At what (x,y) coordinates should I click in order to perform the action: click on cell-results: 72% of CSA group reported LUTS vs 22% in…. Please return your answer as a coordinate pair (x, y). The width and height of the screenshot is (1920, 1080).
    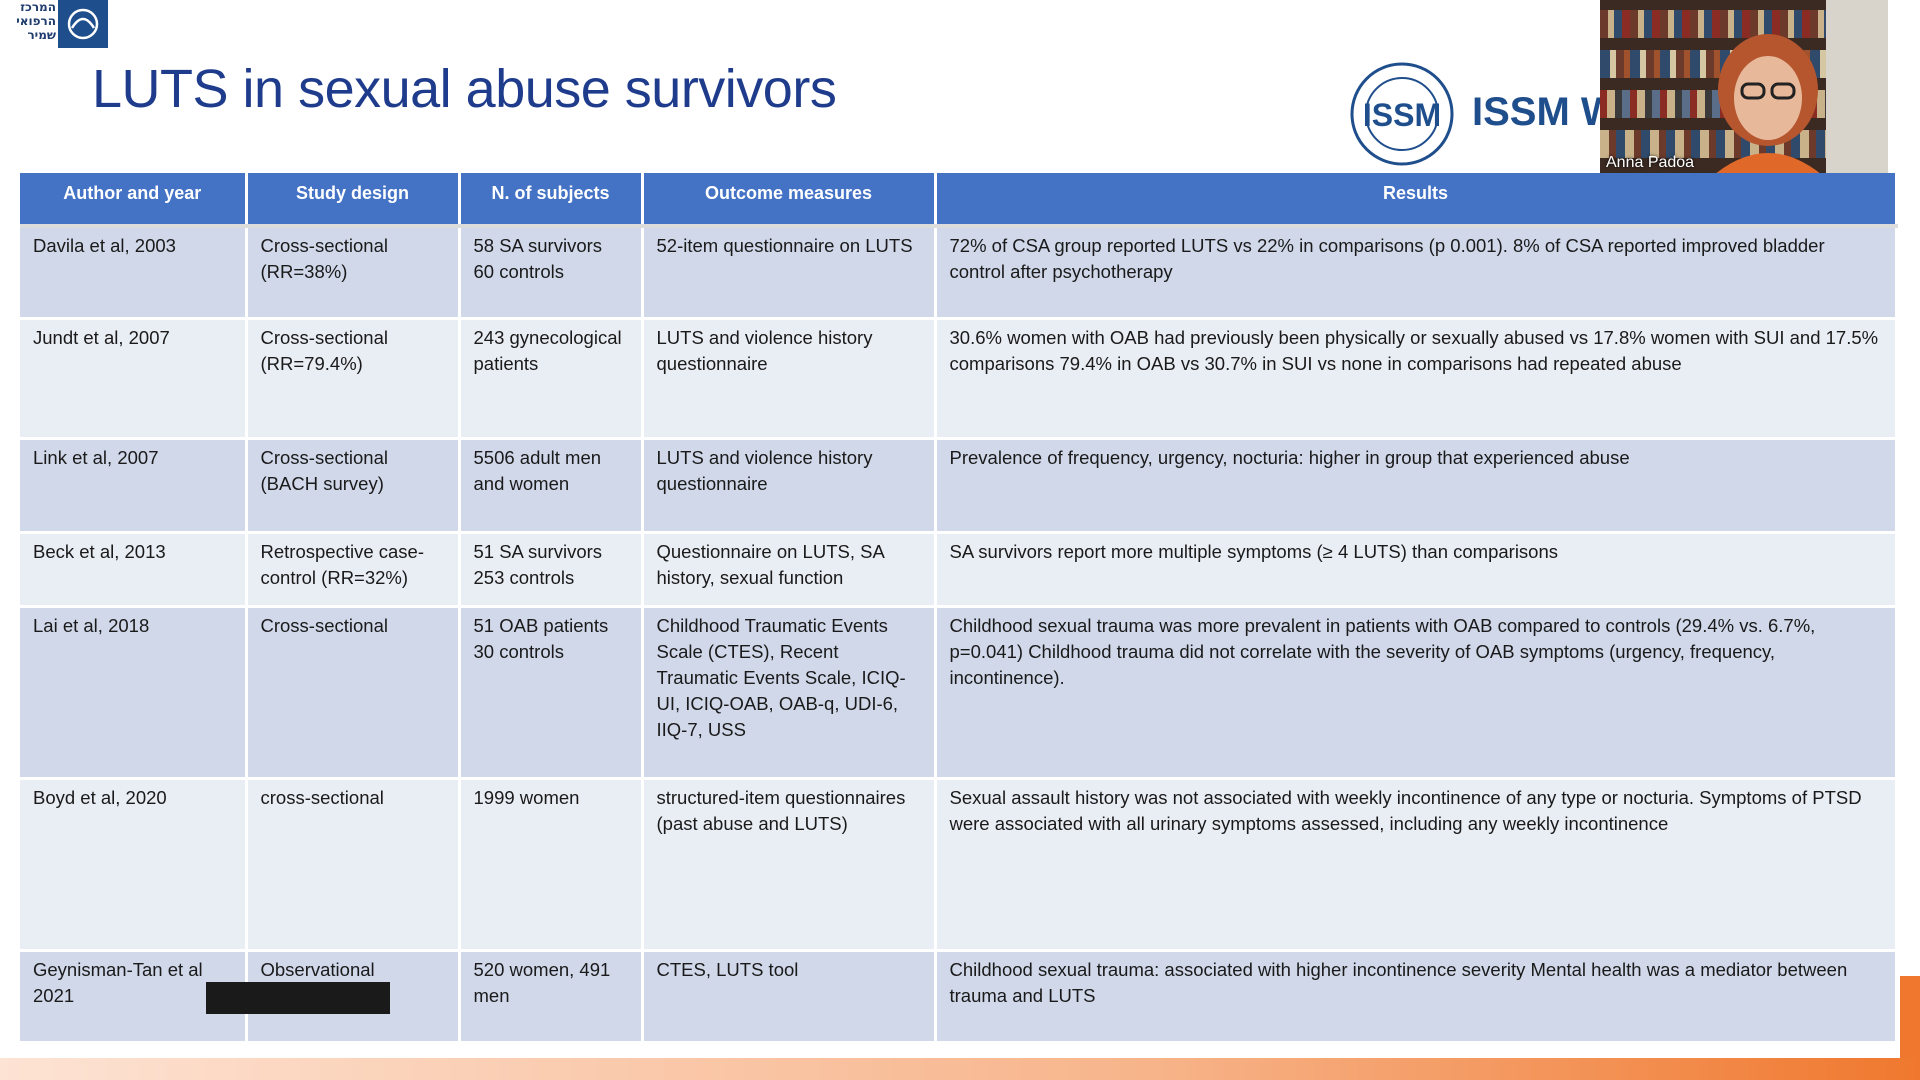
    Looking at the image, I should click on (1416, 273).